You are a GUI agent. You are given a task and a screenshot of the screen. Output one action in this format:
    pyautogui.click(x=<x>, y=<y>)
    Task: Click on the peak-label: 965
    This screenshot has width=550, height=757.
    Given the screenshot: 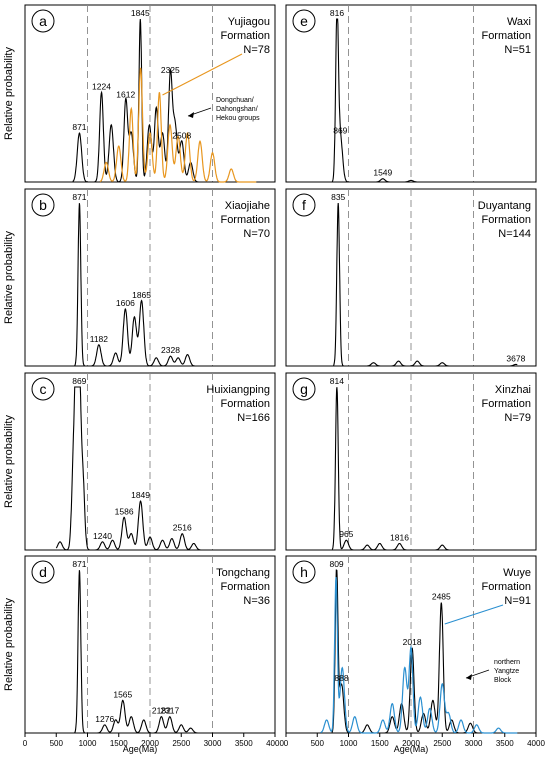 What is the action you would take?
    pyautogui.click(x=346, y=534)
    